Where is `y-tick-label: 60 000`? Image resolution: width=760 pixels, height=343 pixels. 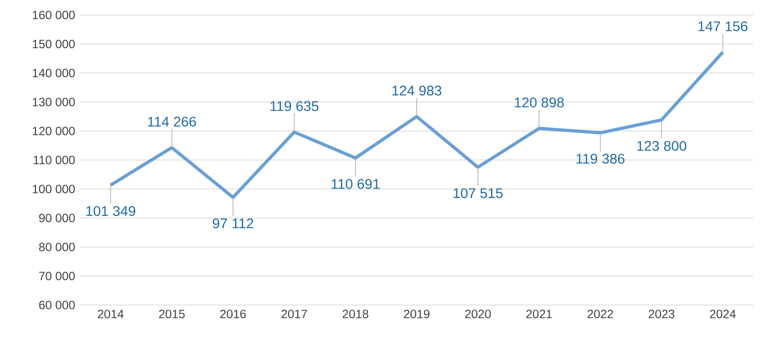 y-tick-label: 60 000 is located at coordinates (57, 305).